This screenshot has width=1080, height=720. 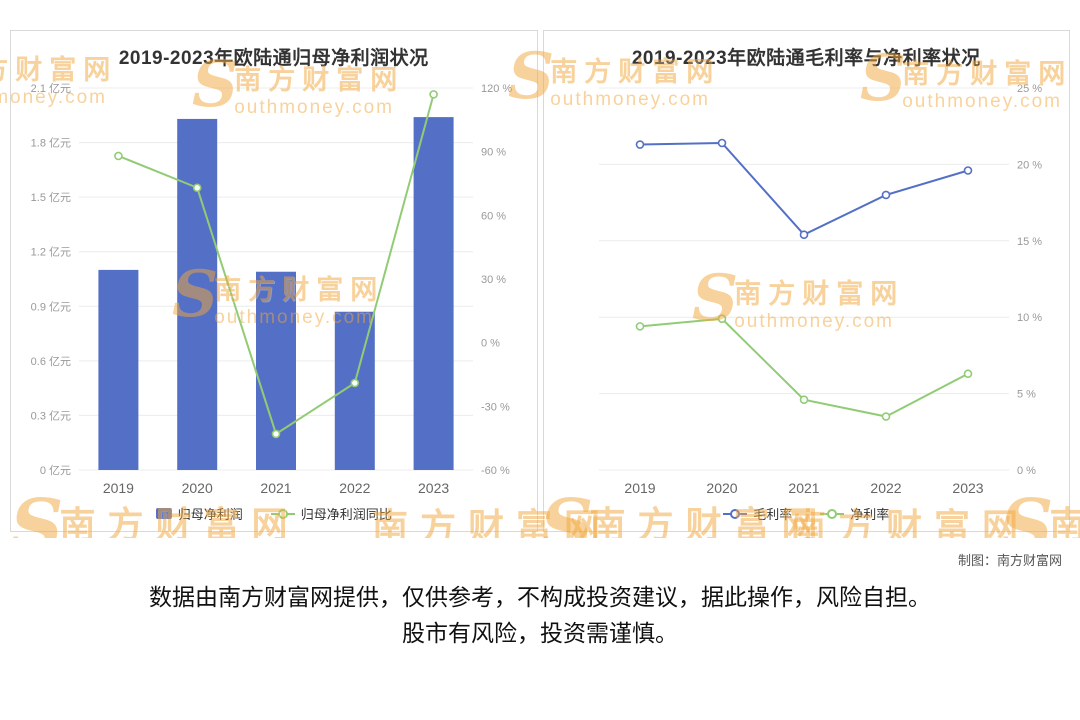 I want to click on legend-item-gross-margin: 毛利率, so click(x=757, y=513).